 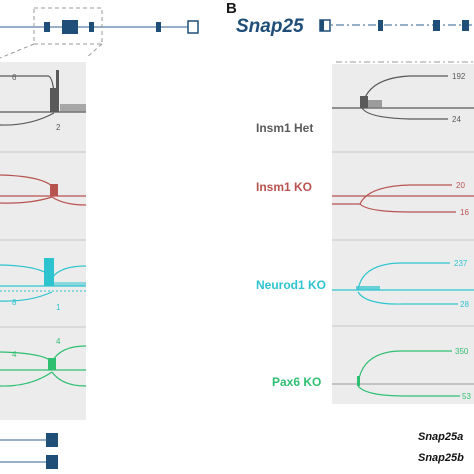 What do you see at coordinates (58, 127) in the screenshot?
I see `panel-a-count: 2` at bounding box center [58, 127].